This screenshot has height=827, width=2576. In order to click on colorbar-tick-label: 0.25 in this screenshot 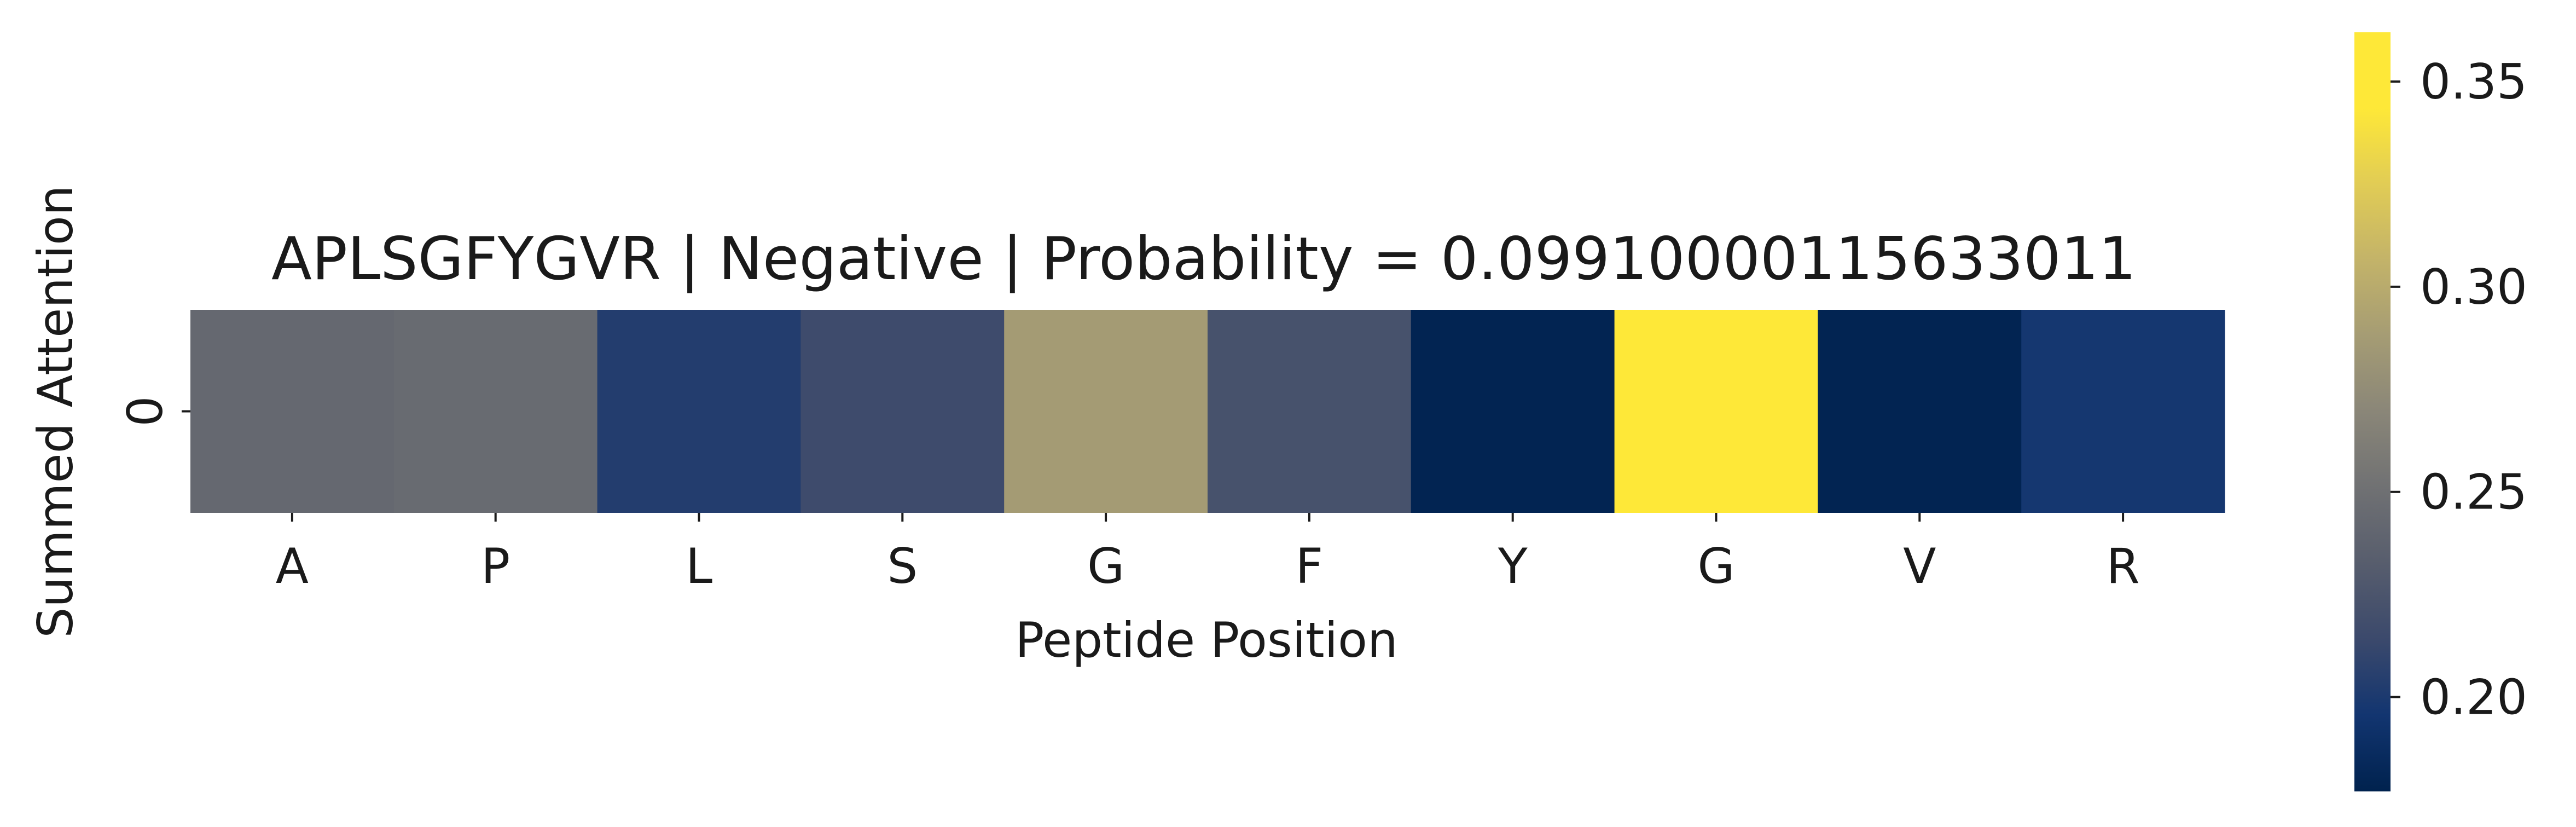, I will do `click(2474, 493)`.